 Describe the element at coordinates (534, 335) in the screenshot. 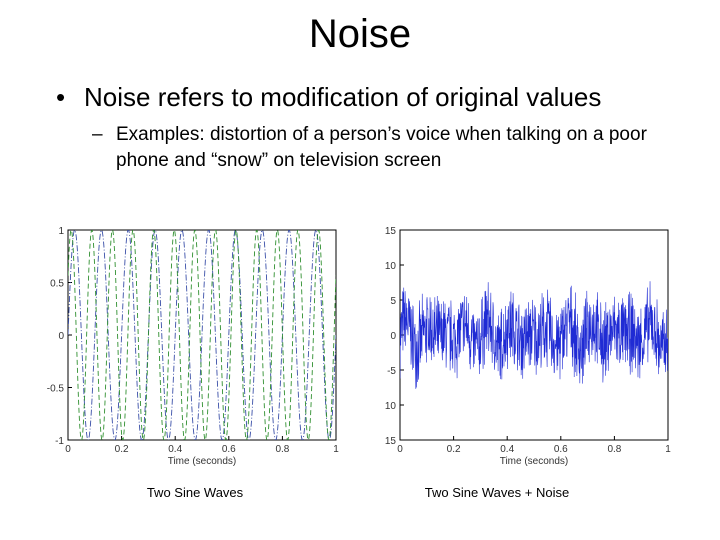

I see `series-line-noisy` at that location.